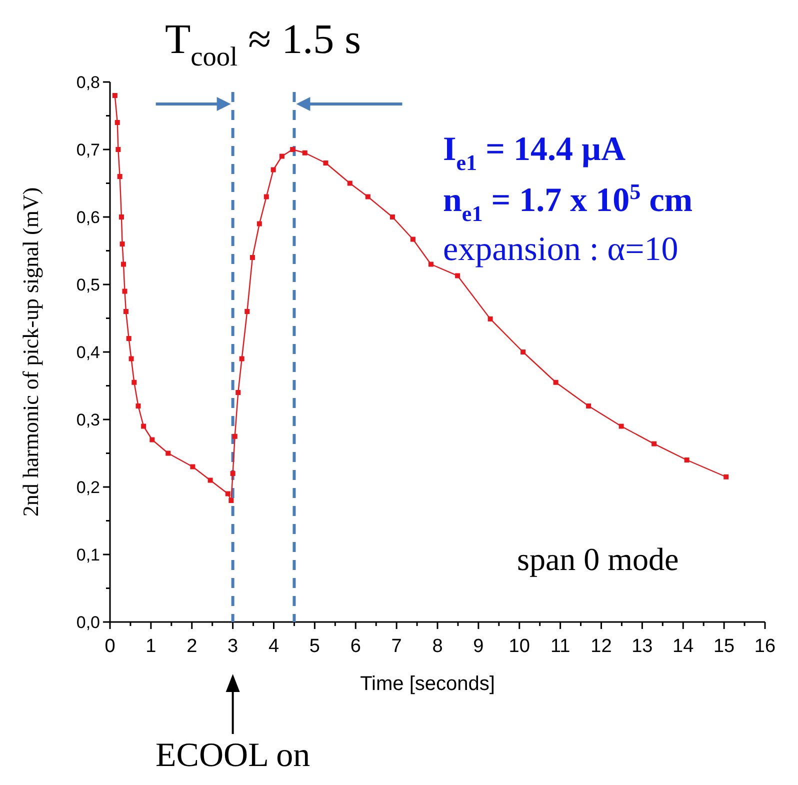 The width and height of the screenshot is (798, 785). Describe the element at coordinates (88, 420) in the screenshot. I see `y-tick-label: 0,3` at that location.